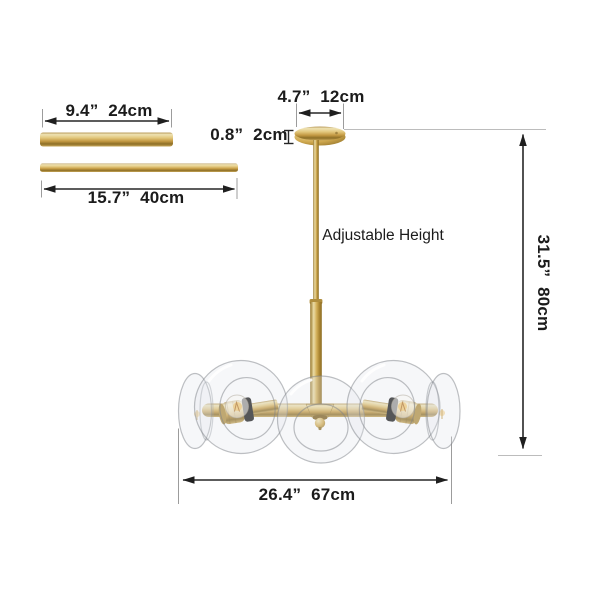 This screenshot has height=600, width=600. What do you see at coordinates (136, 197) in the screenshot?
I see `rod-long-dimension-label: 15.7” 40cm` at bounding box center [136, 197].